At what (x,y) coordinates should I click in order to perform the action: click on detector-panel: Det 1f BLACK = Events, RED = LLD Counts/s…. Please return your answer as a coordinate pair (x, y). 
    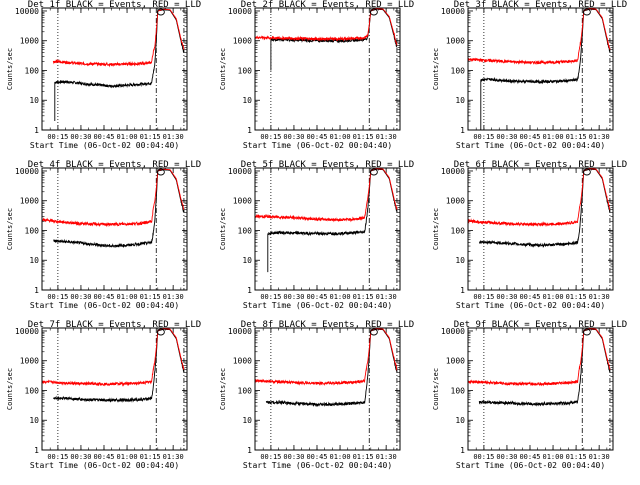
    Looking at the image, I should click on (103, 75).